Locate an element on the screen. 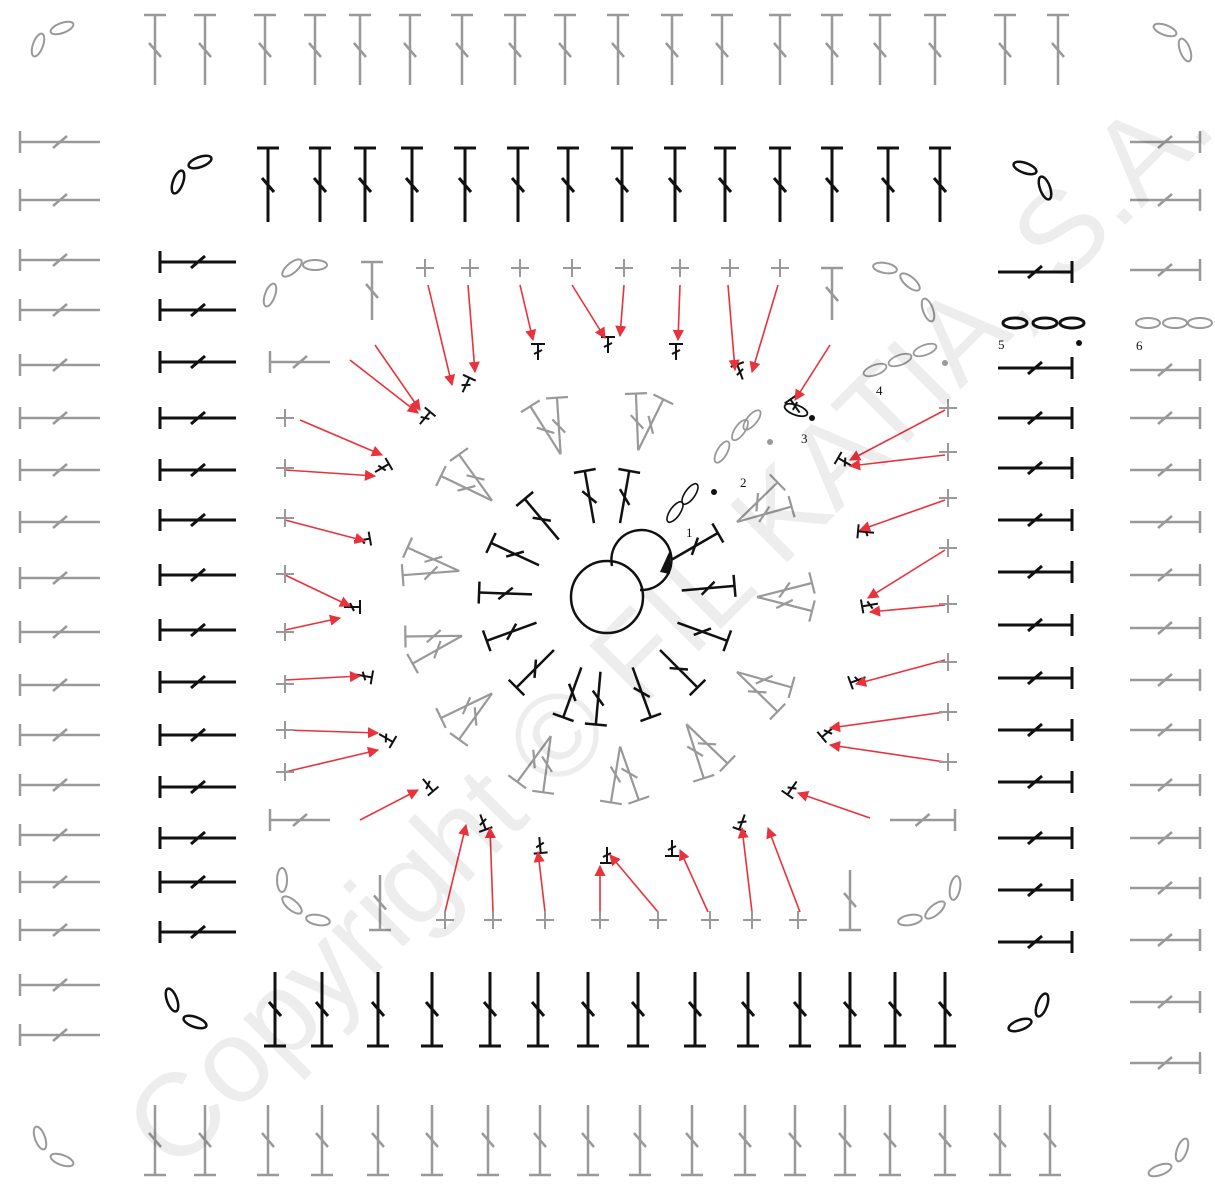 The image size is (1215, 1187). round-5-dc-left is located at coordinates (197, 362).